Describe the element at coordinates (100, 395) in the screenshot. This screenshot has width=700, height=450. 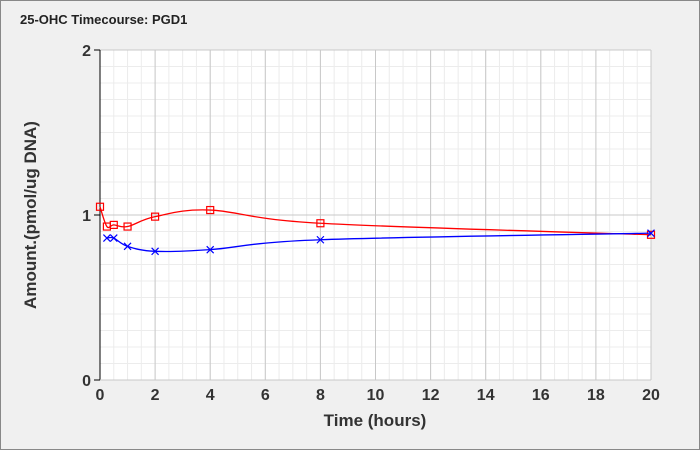
I see `x-tick-label: 0` at that location.